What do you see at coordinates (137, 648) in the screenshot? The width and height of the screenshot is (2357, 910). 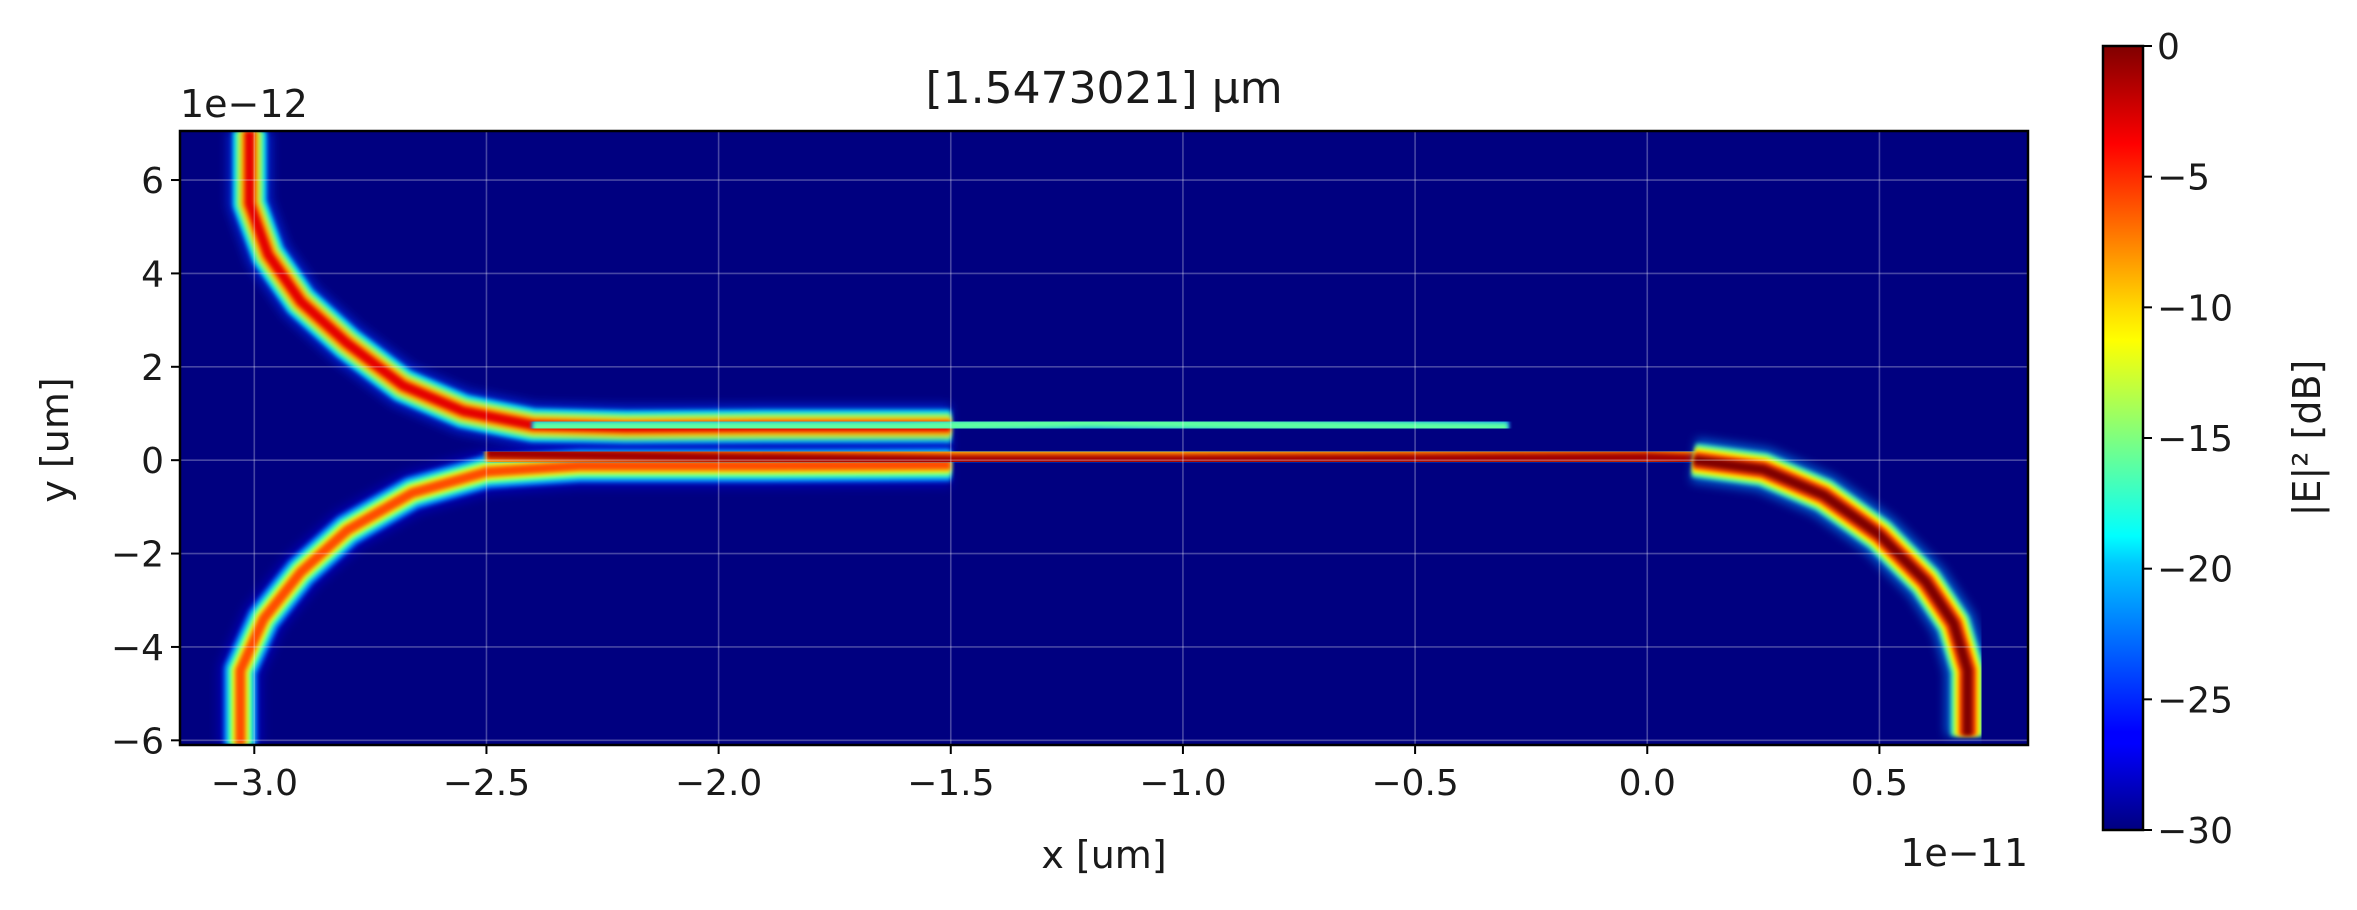 I see `y-tick-label: −4` at bounding box center [137, 648].